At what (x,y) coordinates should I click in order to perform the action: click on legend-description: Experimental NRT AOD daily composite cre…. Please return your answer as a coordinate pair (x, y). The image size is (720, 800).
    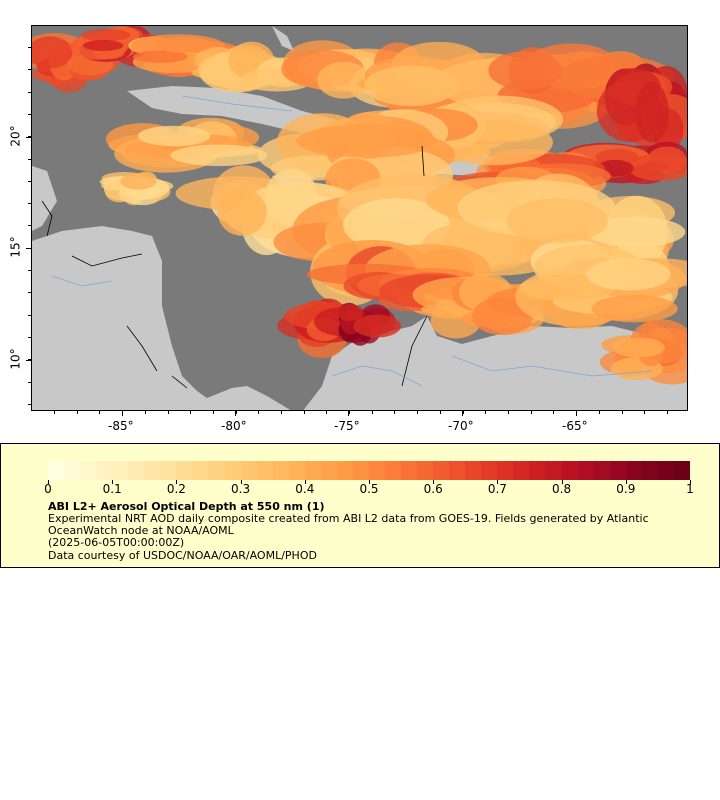
    Looking at the image, I should click on (368, 531).